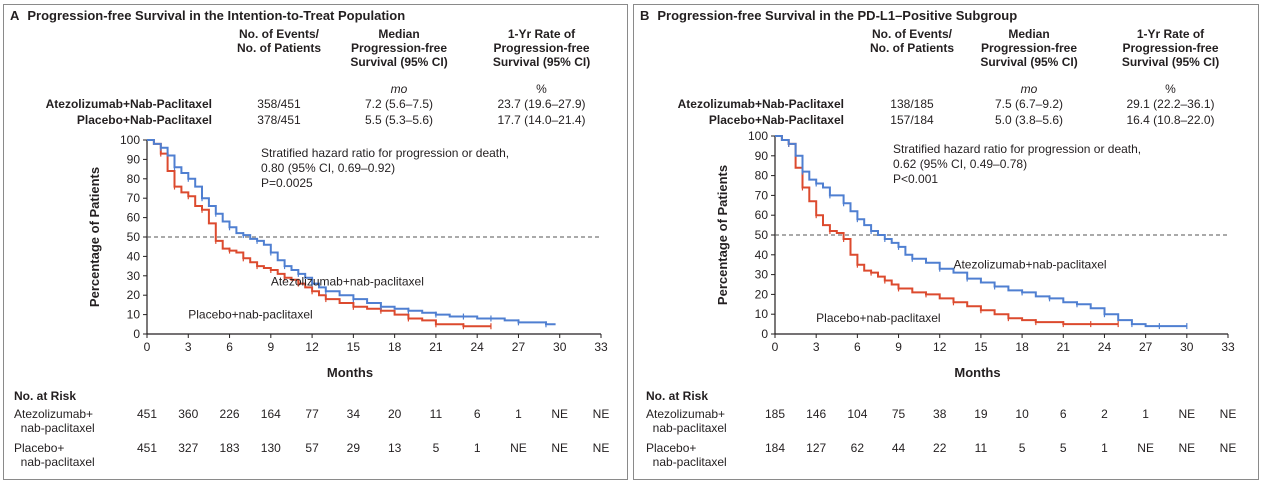 This screenshot has width=1262, height=483. What do you see at coordinates (981, 448) in the screenshot?
I see `risk-value: 11` at bounding box center [981, 448].